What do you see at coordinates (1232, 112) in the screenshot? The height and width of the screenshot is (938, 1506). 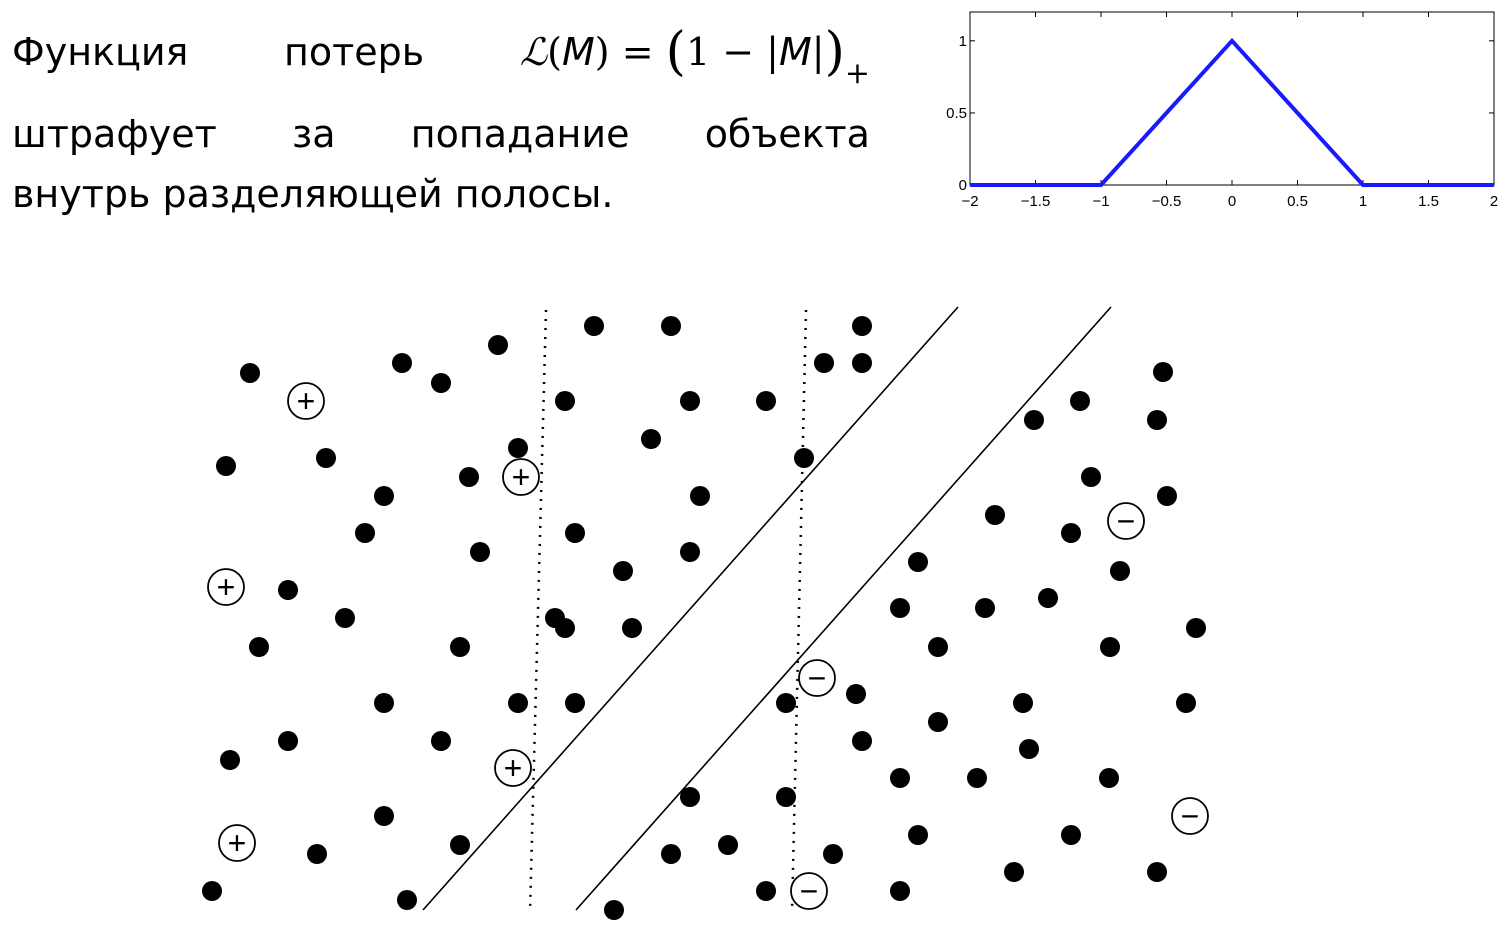 I see `loss-line` at bounding box center [1232, 112].